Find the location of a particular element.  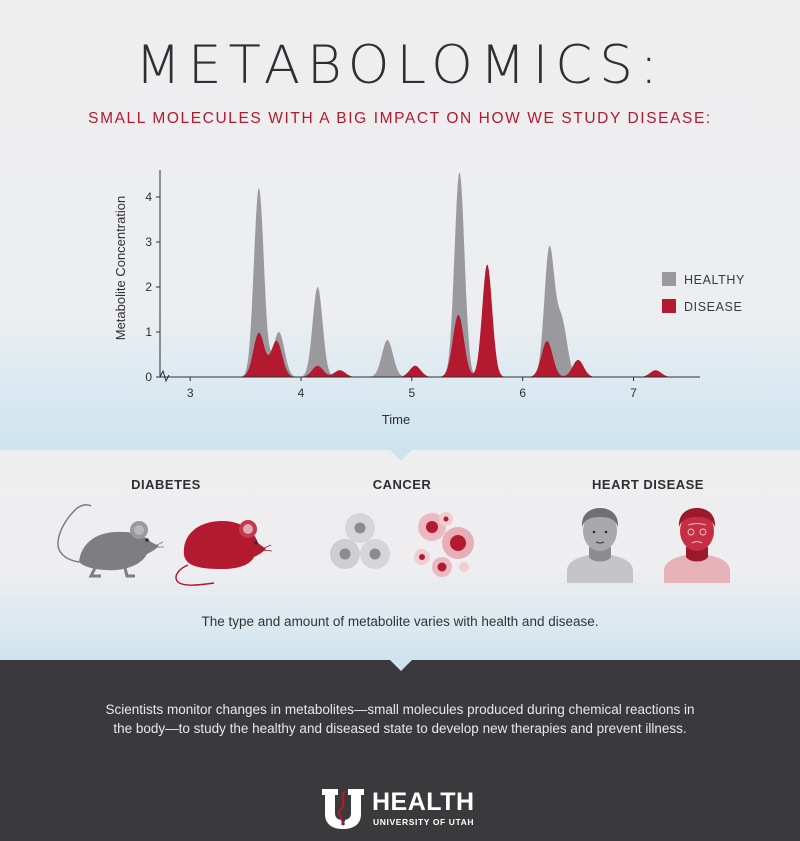

block-u-logo-icon is located at coordinates (343, 809).